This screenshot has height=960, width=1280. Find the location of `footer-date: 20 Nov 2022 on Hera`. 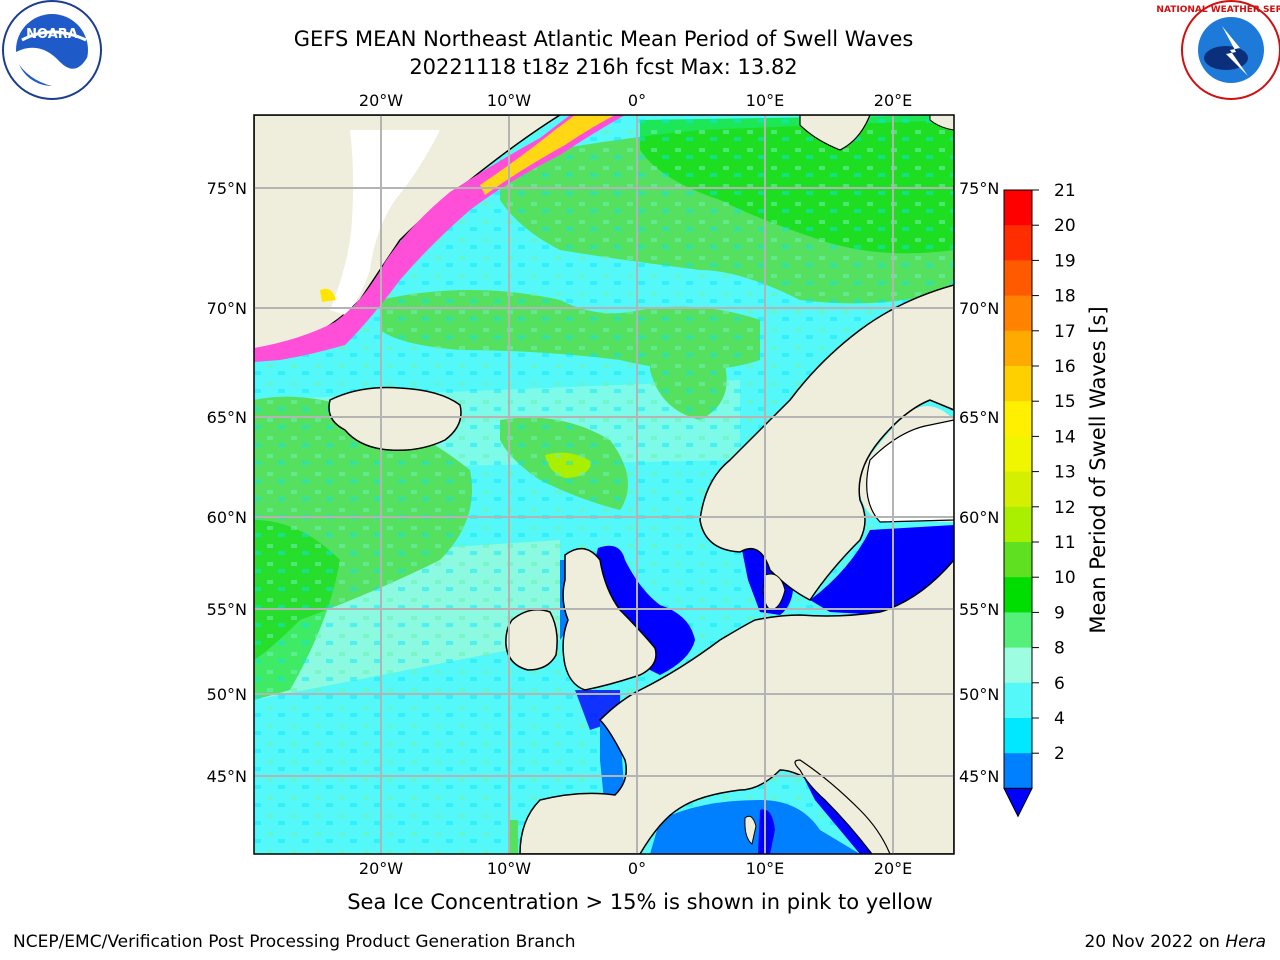

footer-date: 20 Nov 2022 on Hera is located at coordinates (1175, 942).